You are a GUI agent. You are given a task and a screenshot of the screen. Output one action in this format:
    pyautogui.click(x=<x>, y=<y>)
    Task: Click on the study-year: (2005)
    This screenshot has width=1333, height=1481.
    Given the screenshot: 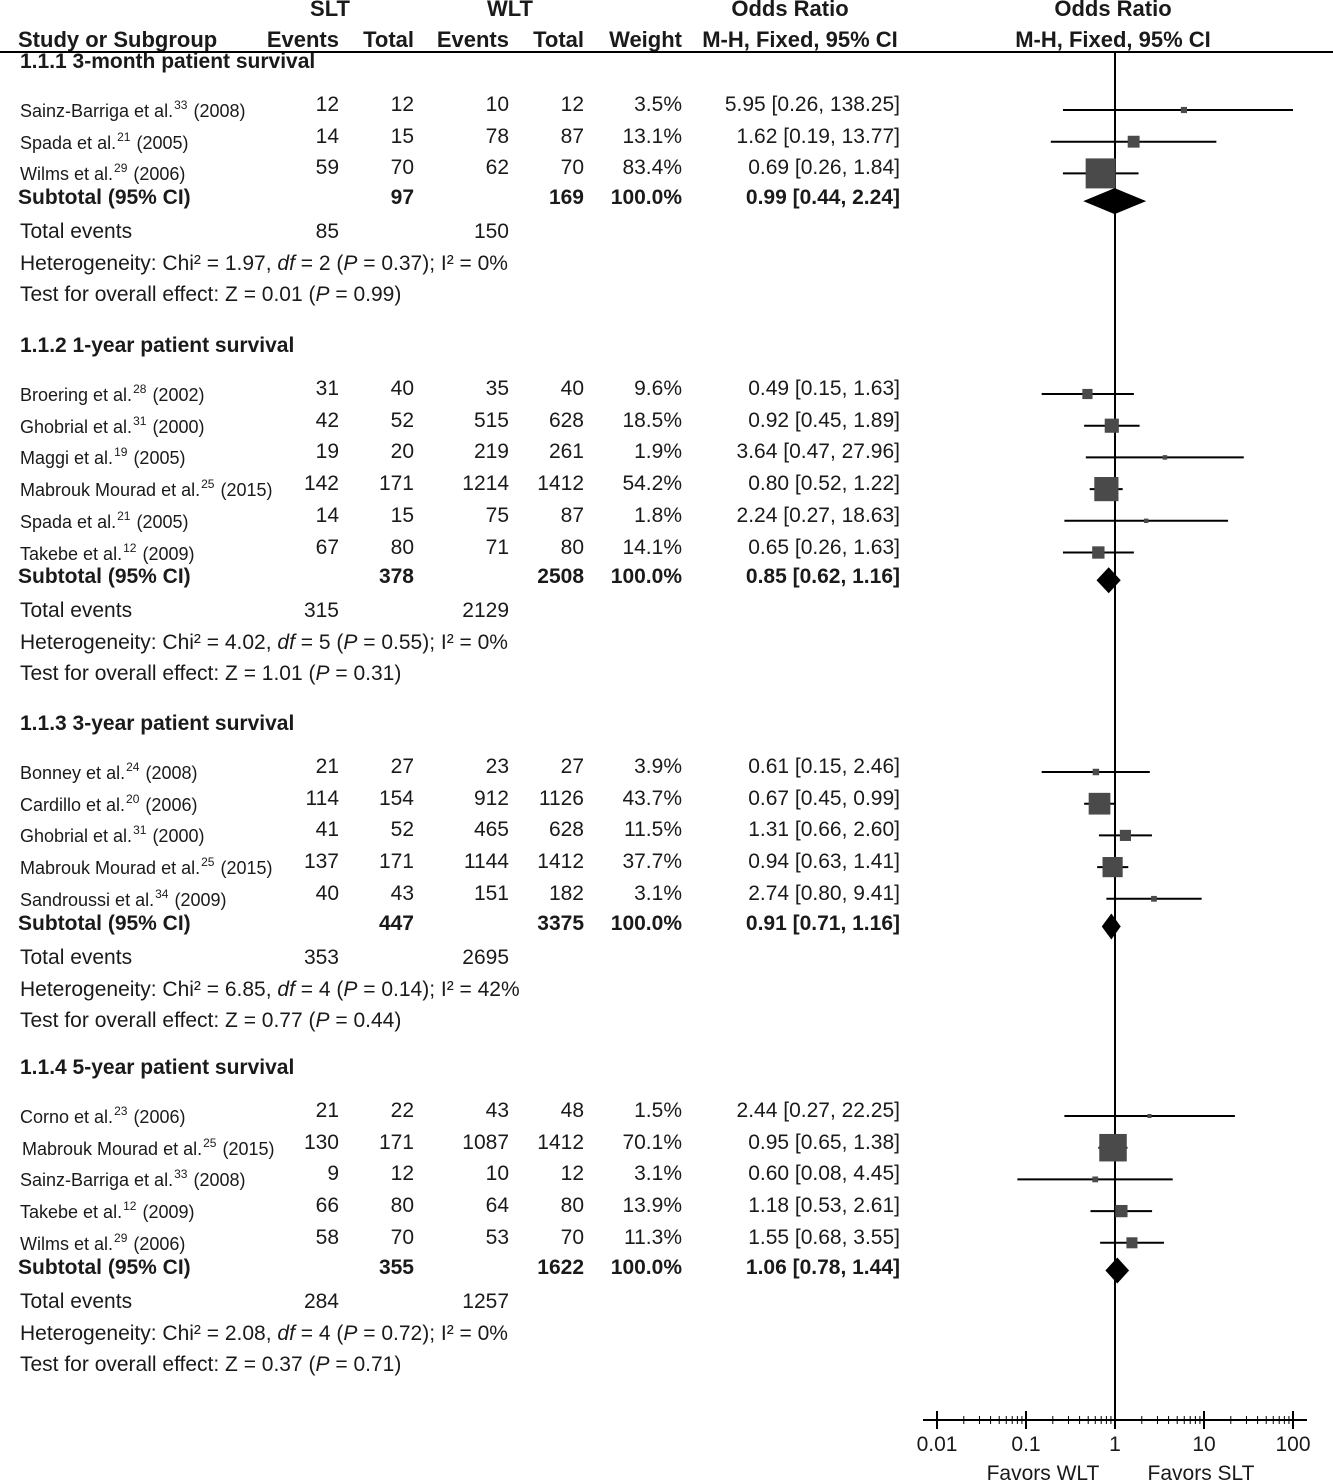 What is the action you would take?
    pyautogui.click(x=159, y=458)
    